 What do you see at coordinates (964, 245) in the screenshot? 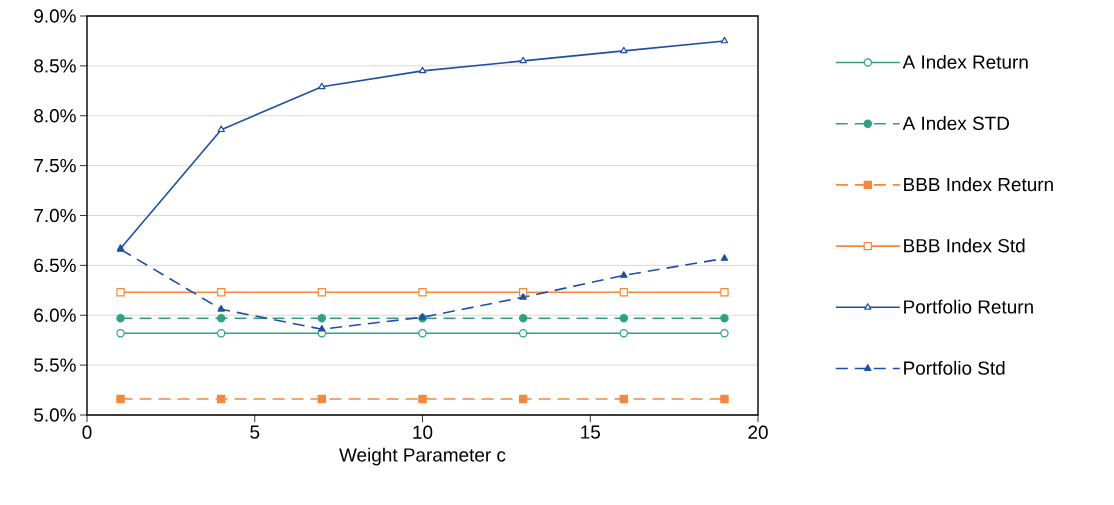
I see `legend-label: BBB Index Std` at bounding box center [964, 245].